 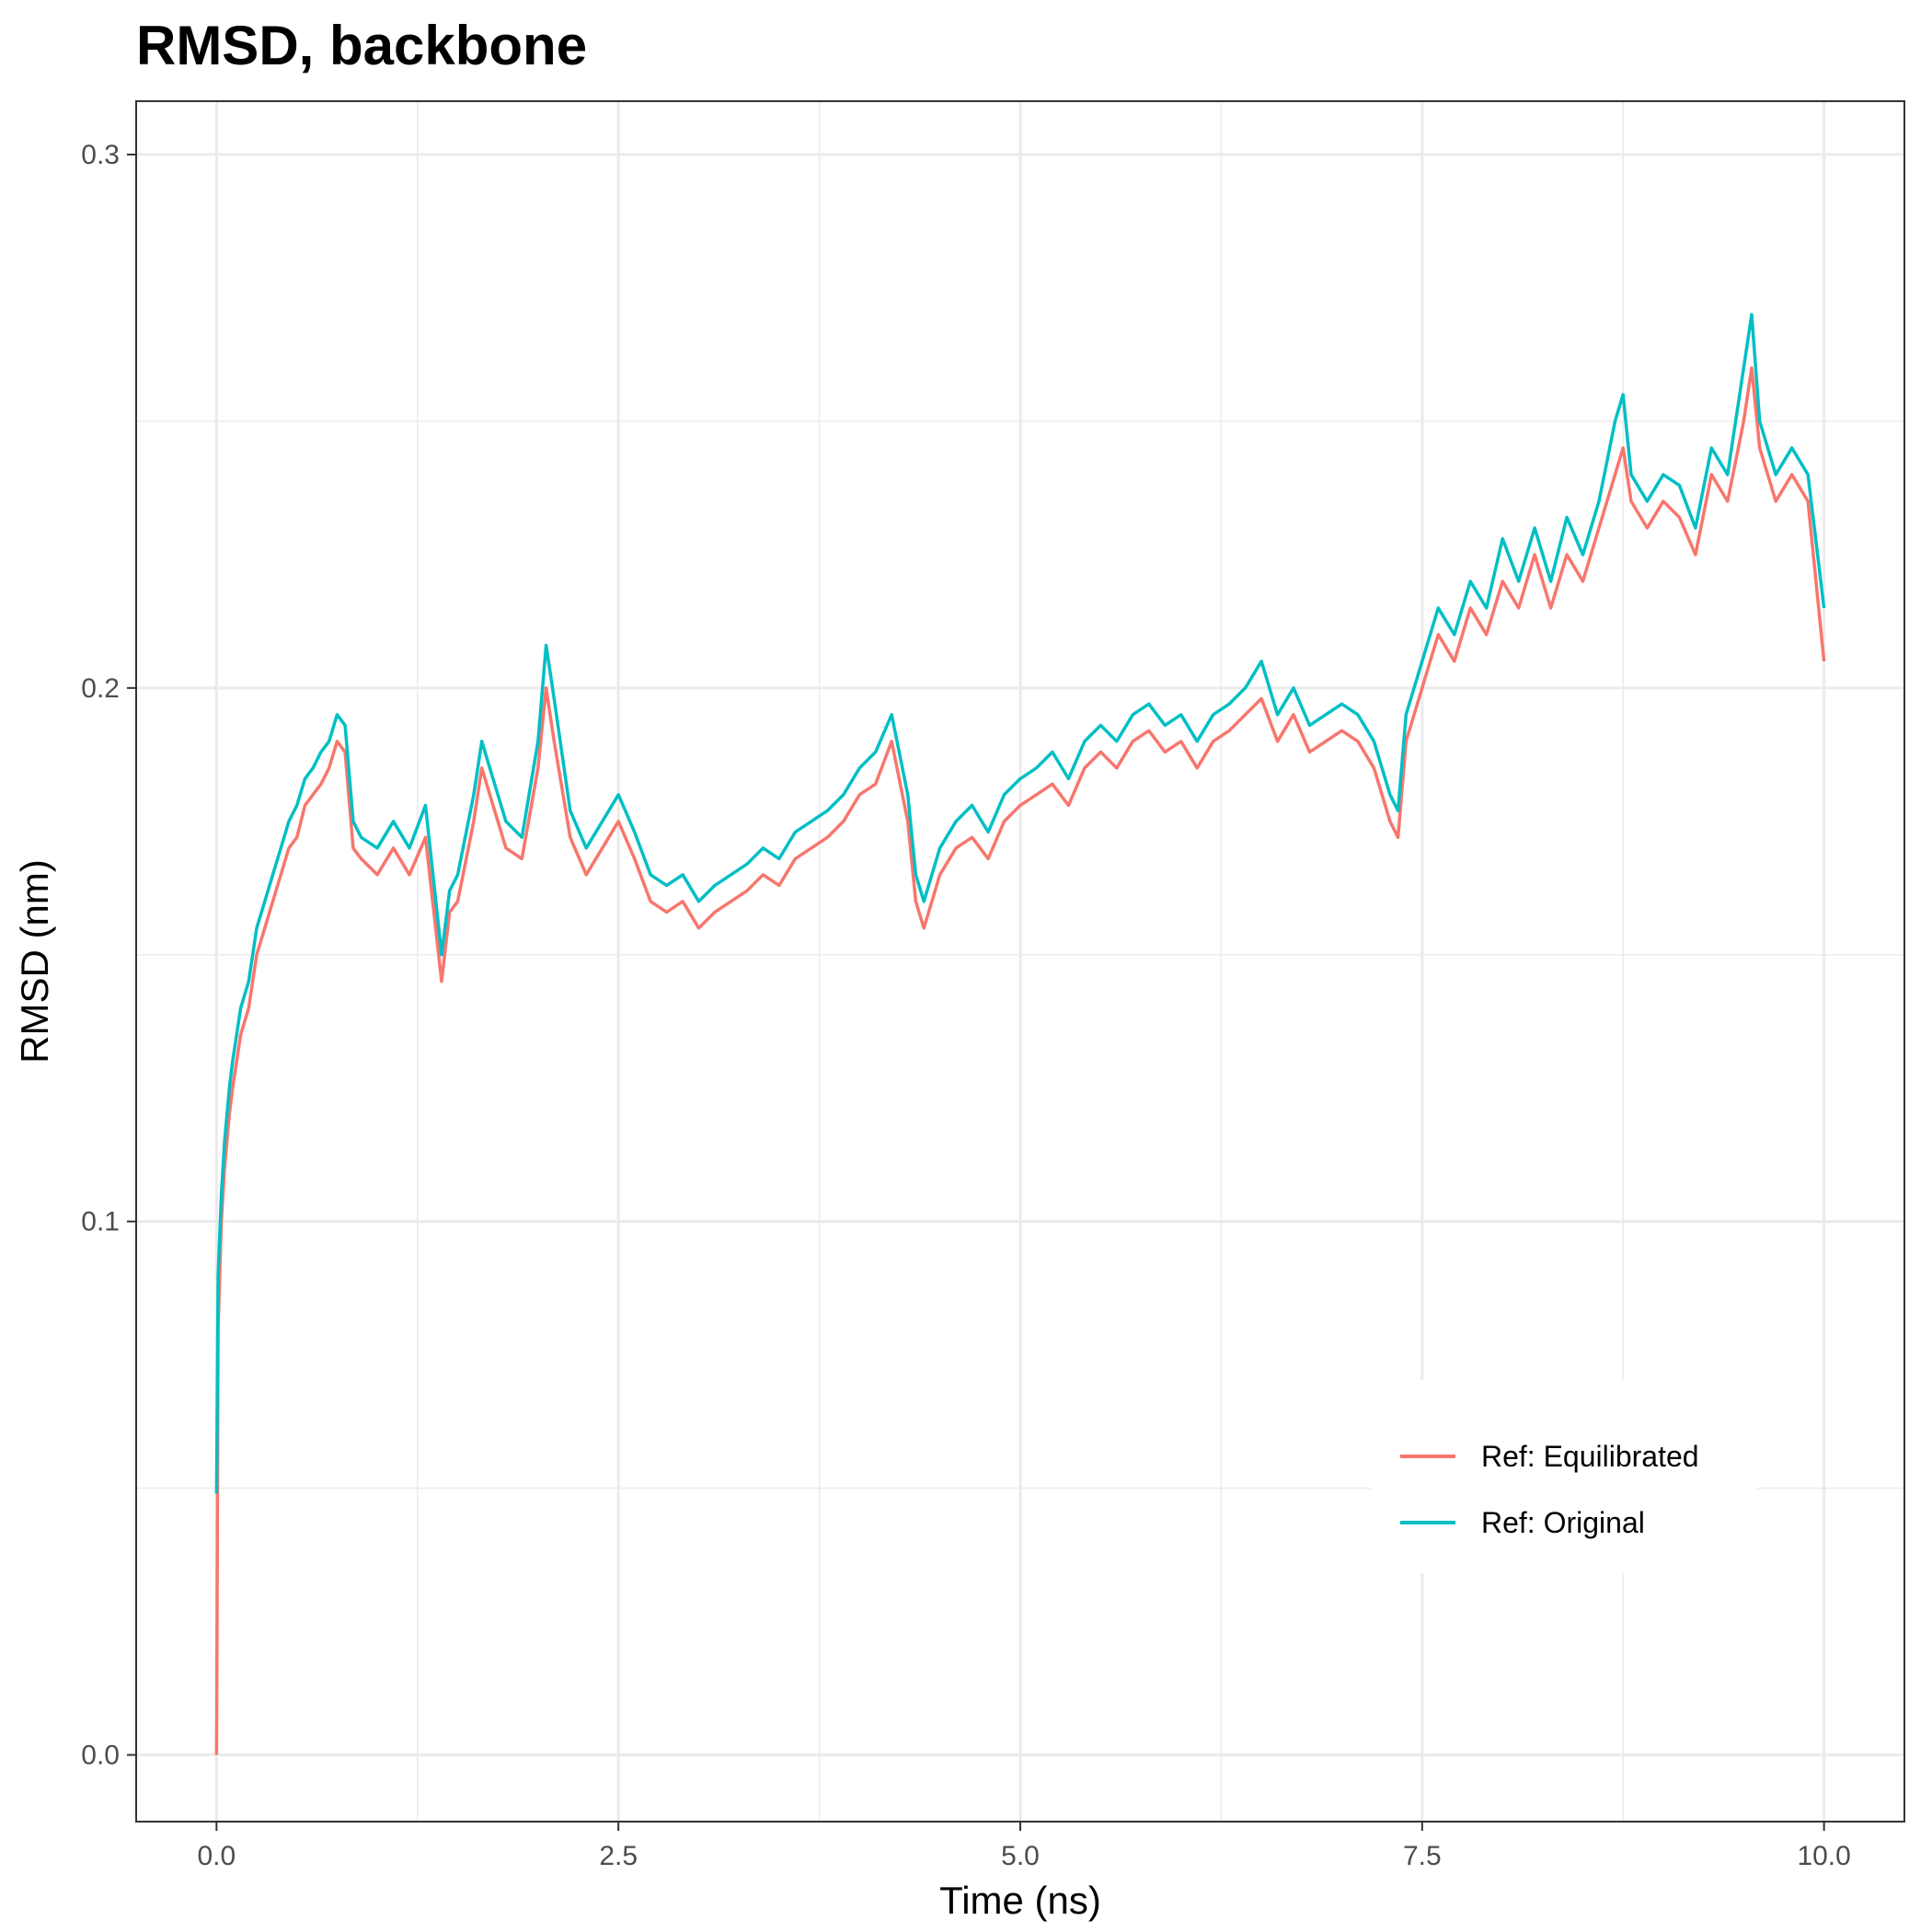 I want to click on x-tick-label: 5.0, so click(x=1020, y=1856).